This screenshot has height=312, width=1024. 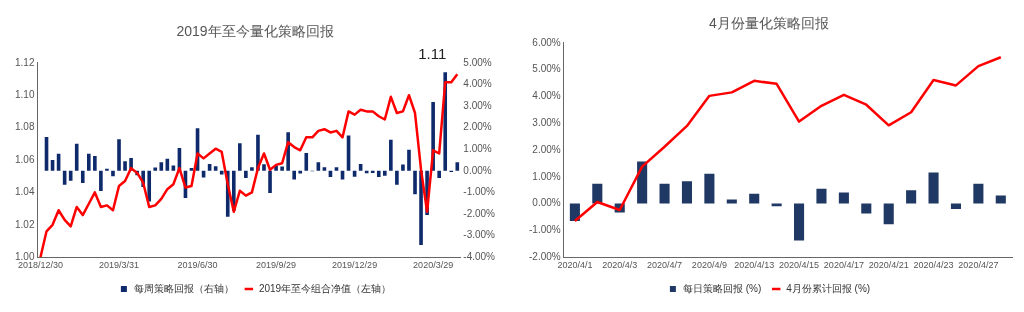 I want to click on x-tick-label: 2020/4/3, so click(x=620, y=265).